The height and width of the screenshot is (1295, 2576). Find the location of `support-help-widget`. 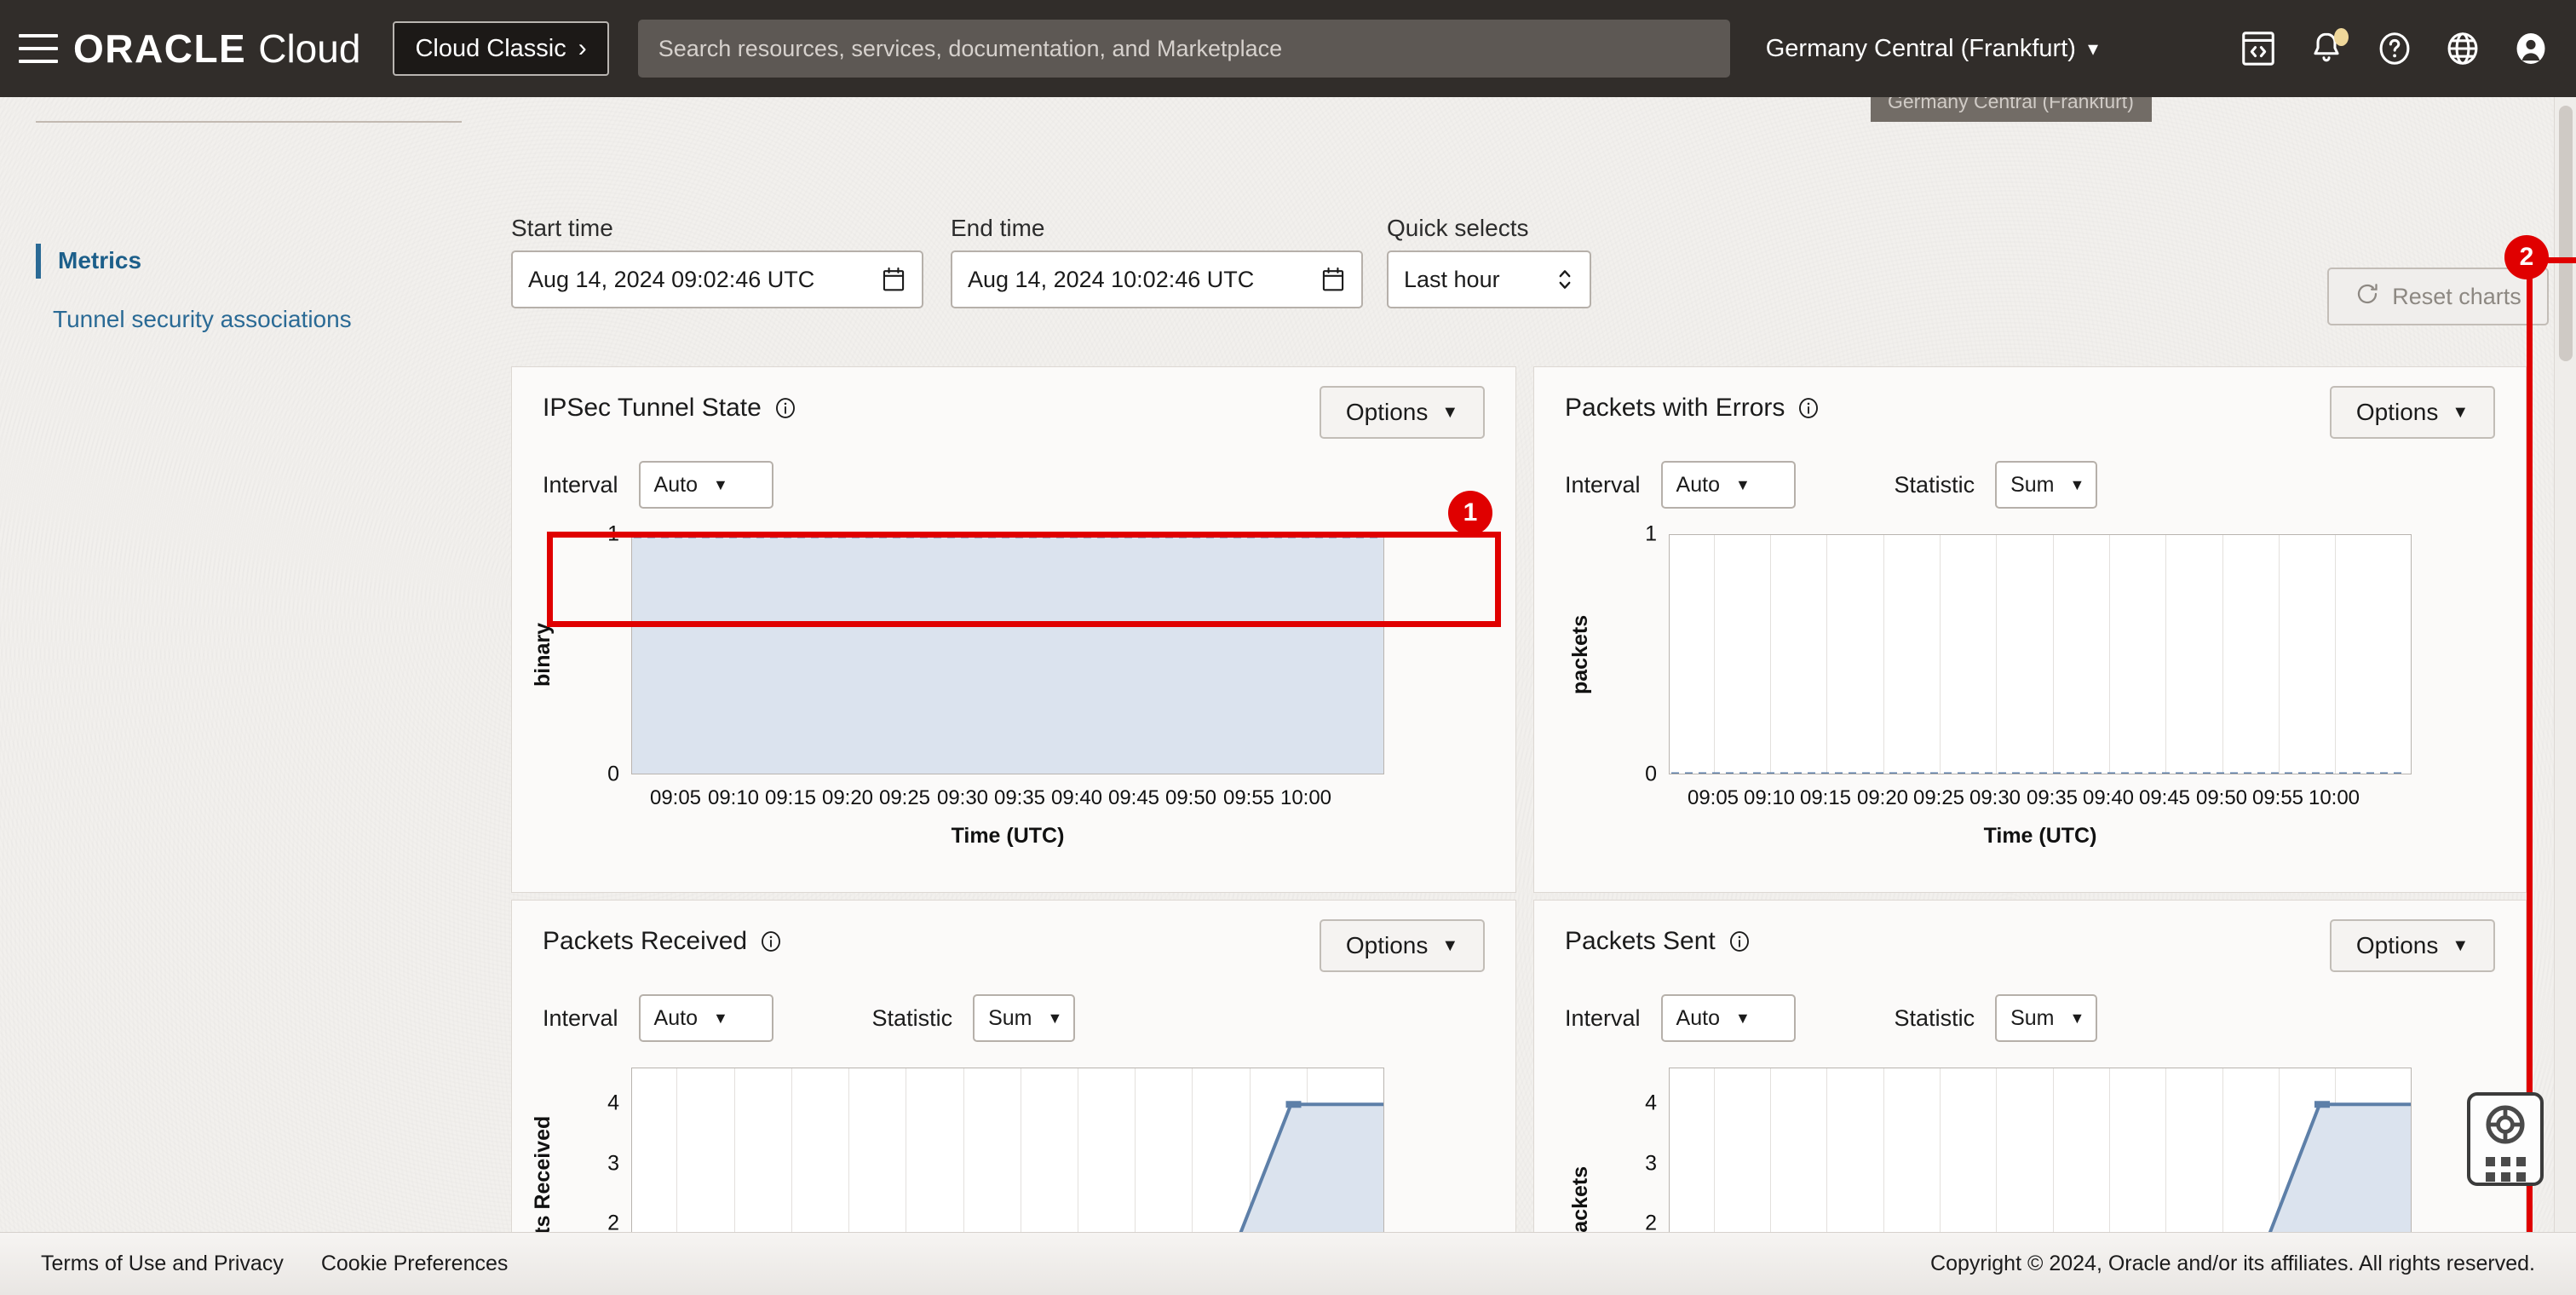

support-help-widget is located at coordinates (2506, 1139).